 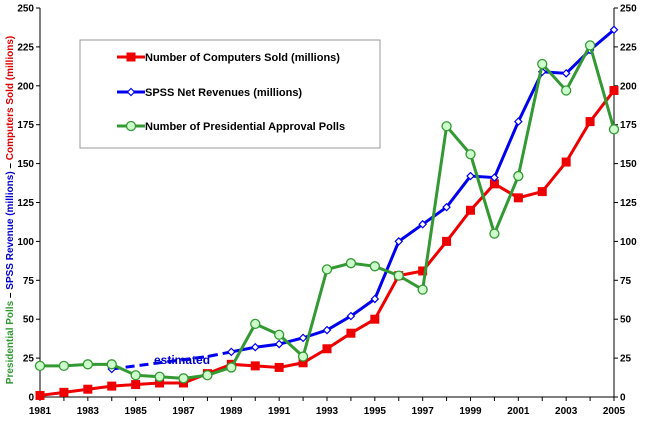 What do you see at coordinates (518, 411) in the screenshot?
I see `x-tick-label: 2001` at bounding box center [518, 411].